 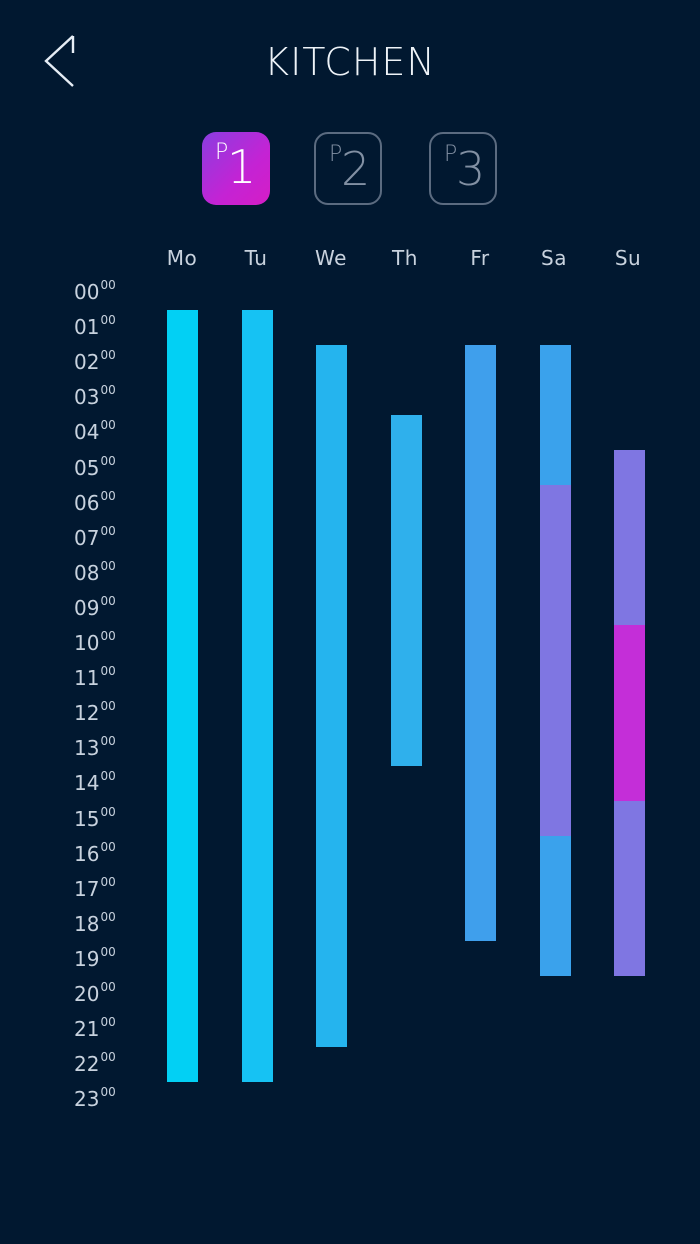 What do you see at coordinates (87, 853) in the screenshot?
I see `hour-value: 16` at bounding box center [87, 853].